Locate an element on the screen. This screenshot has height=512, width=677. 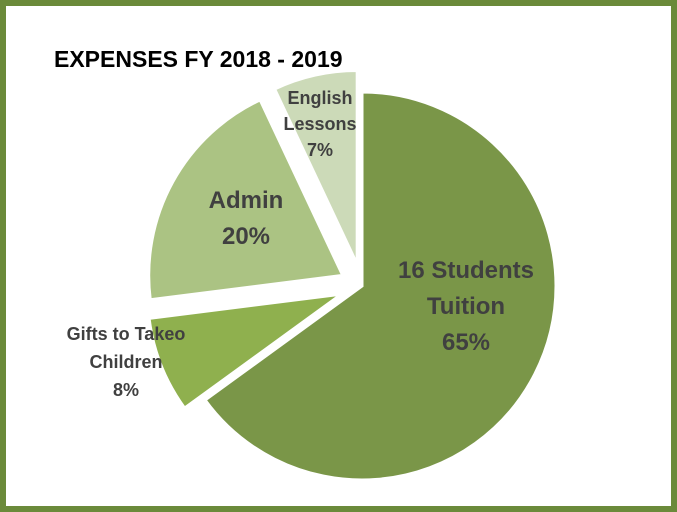
slice-name-line: Admin is located at coordinates (246, 200).